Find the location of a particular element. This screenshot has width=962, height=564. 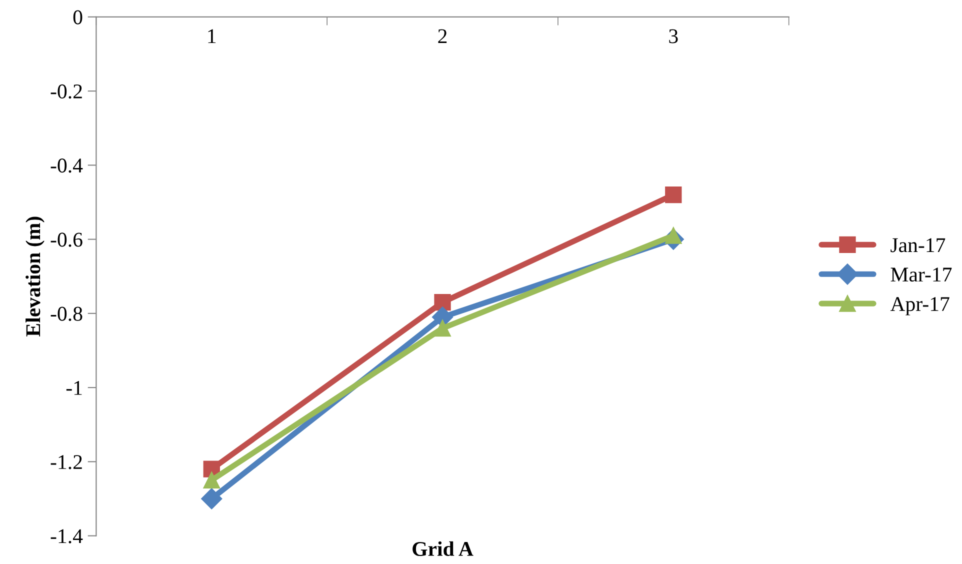

y-tick-label: -1.2 is located at coordinates (66, 462).